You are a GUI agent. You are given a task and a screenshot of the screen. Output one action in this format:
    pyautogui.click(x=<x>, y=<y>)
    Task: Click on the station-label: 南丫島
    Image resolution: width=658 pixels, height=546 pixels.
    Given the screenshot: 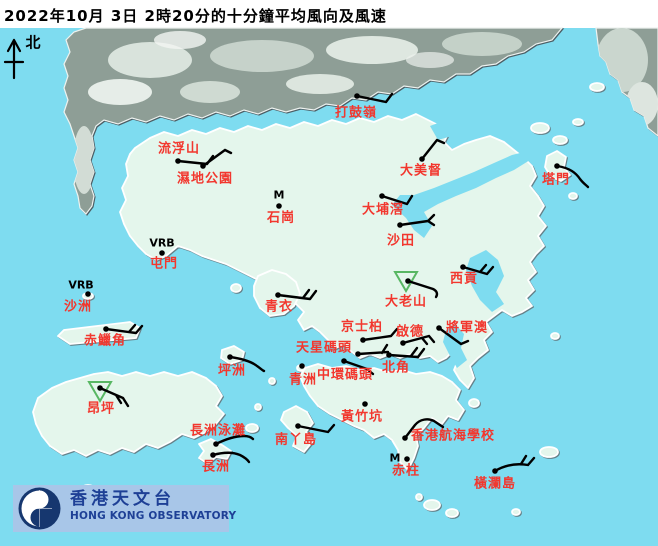 What is the action you would take?
    pyautogui.click(x=296, y=440)
    